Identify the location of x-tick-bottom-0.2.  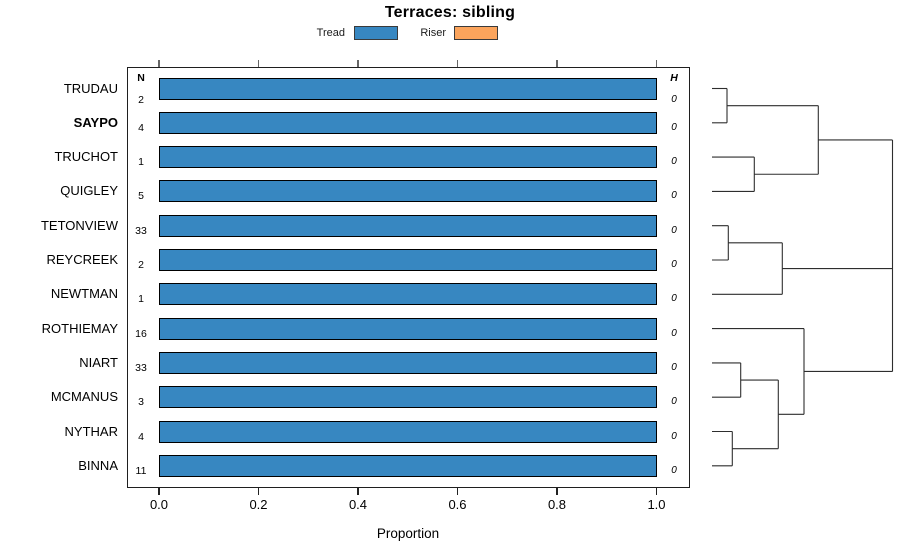
(258, 491).